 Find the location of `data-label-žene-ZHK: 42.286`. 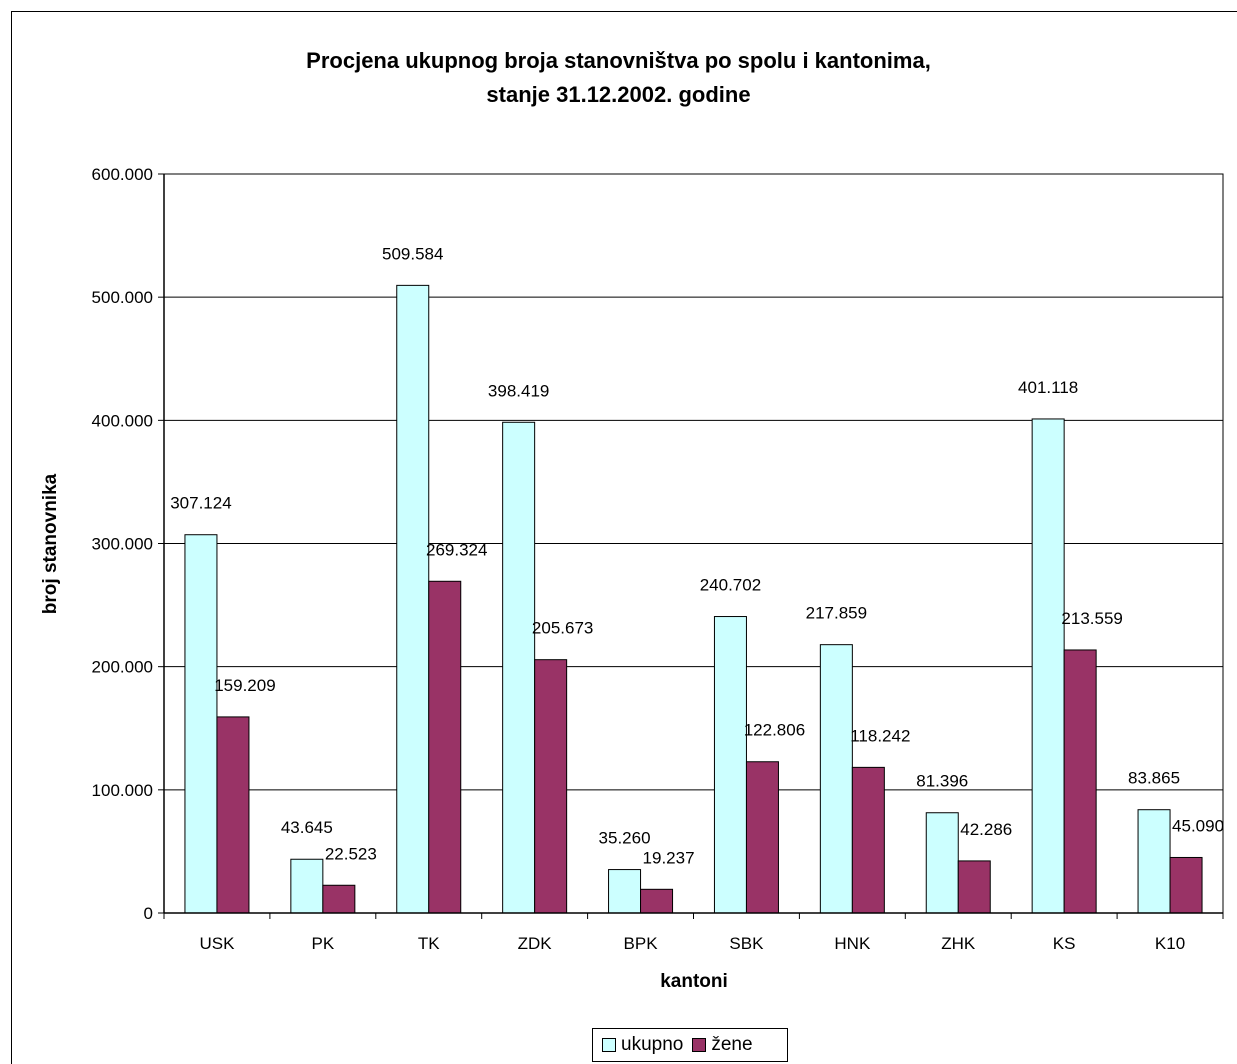

data-label-žene-ZHK: 42.286 is located at coordinates (986, 829).